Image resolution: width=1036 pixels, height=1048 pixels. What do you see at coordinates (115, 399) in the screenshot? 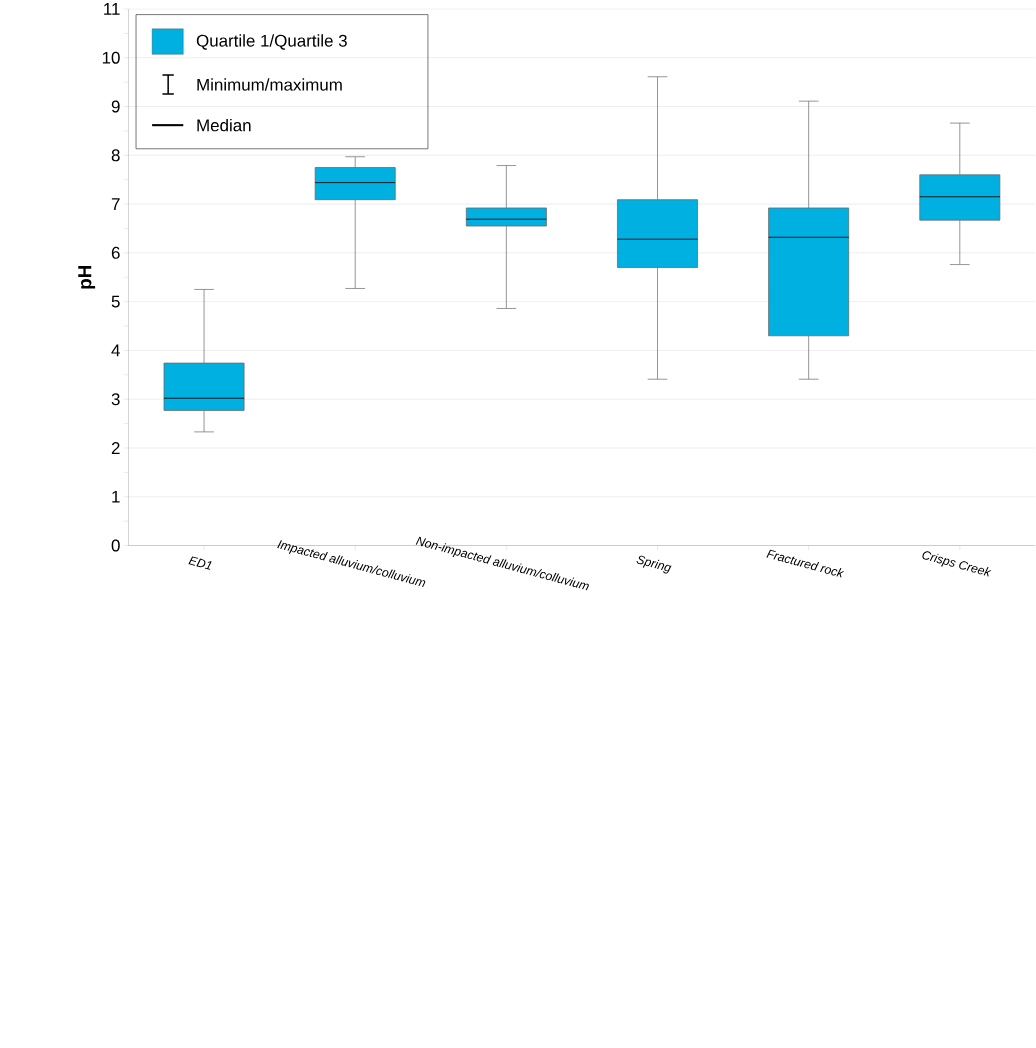
I see `y-tick-label: 3` at bounding box center [115, 399].